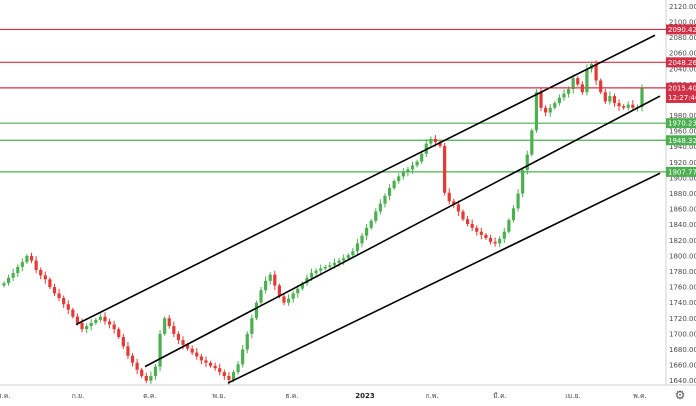 The height and width of the screenshot is (406, 696). Describe the element at coordinates (682, 350) in the screenshot. I see `price-tick-label: 1680.000` at that location.